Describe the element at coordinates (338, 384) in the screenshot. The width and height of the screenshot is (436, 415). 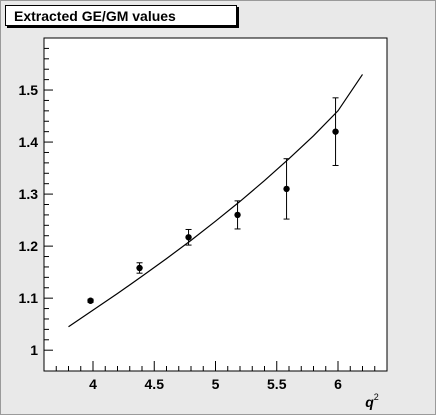
I see `x-tick-label: 6` at that location.